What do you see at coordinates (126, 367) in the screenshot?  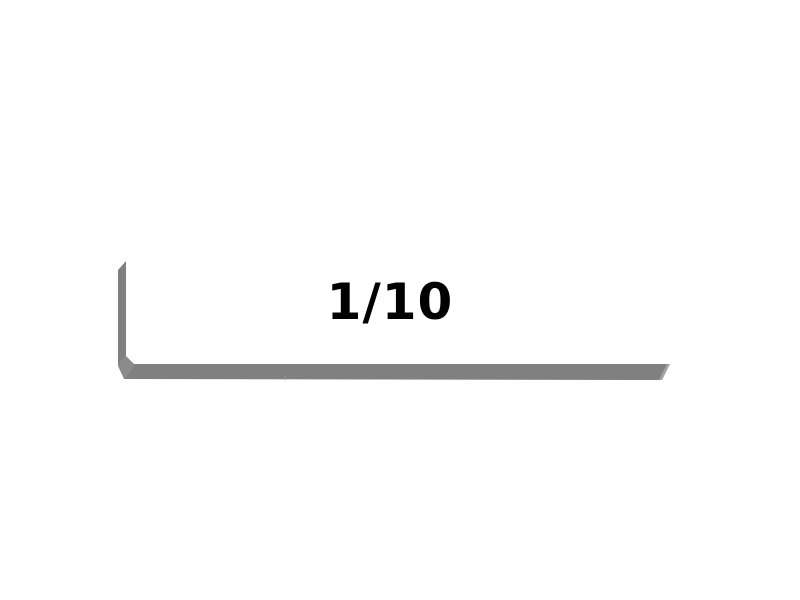 I see `frame-corner` at bounding box center [126, 367].